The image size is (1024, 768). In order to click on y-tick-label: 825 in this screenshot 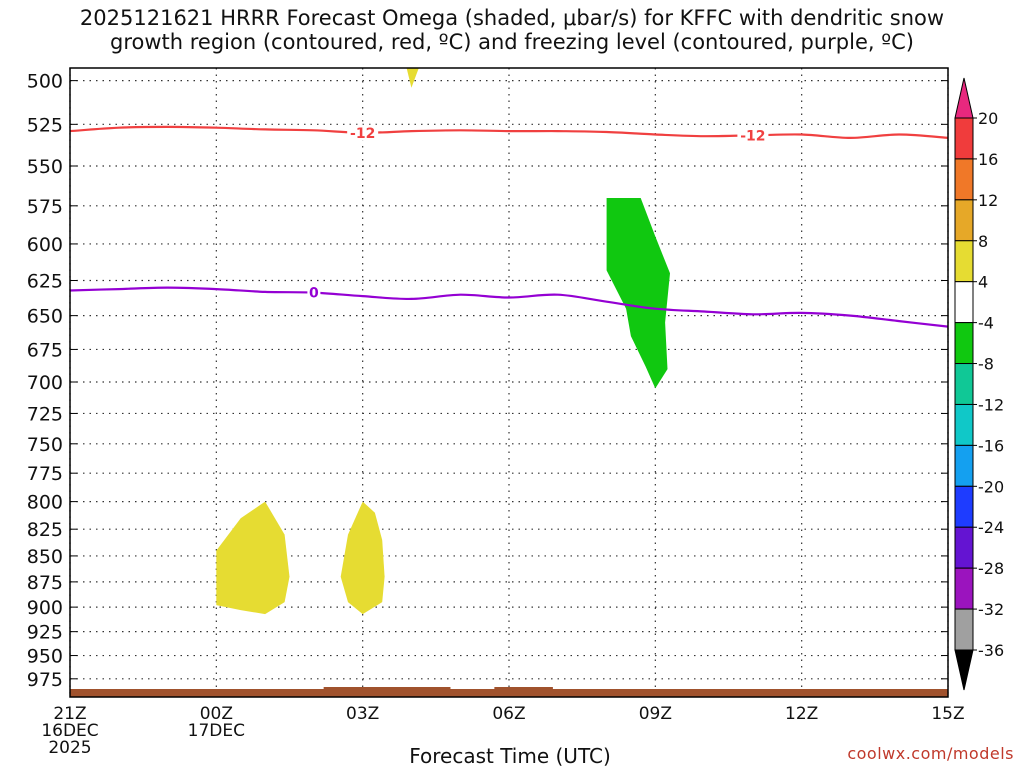, I will do `click(45, 530)`.